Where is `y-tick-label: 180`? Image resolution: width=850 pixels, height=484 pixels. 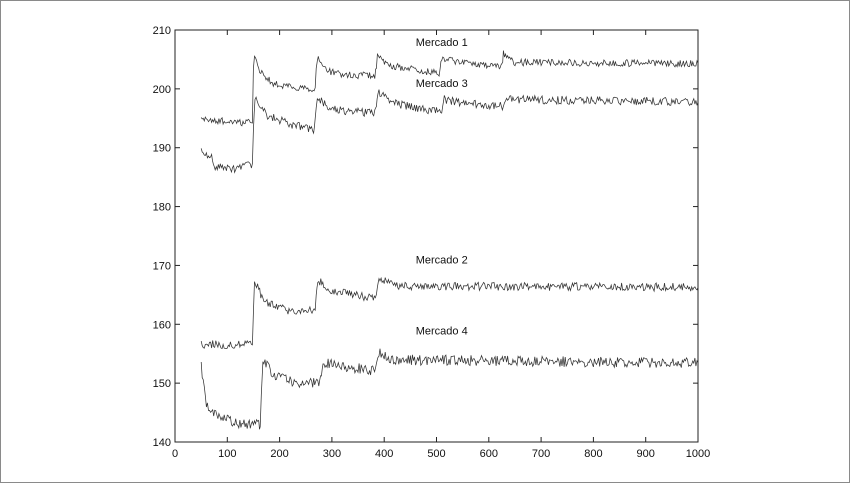
y-tick-label: 180 is located at coordinates (162, 208).